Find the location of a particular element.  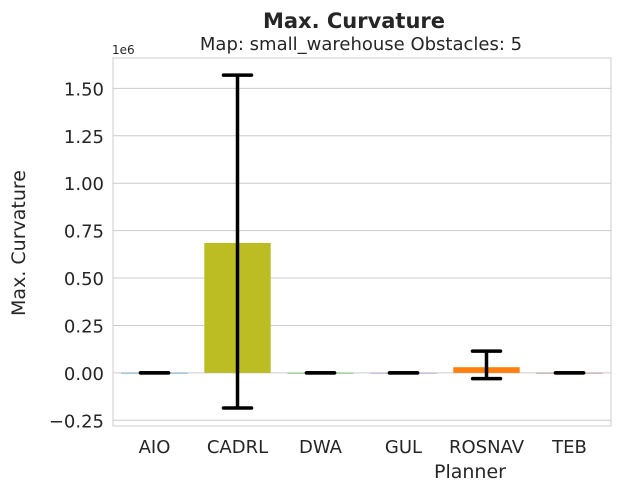

y-tick-labels: −0.25 0.00 0.25 0.50 0.75 1.00 1.25 1.50 is located at coordinates (76, 255).